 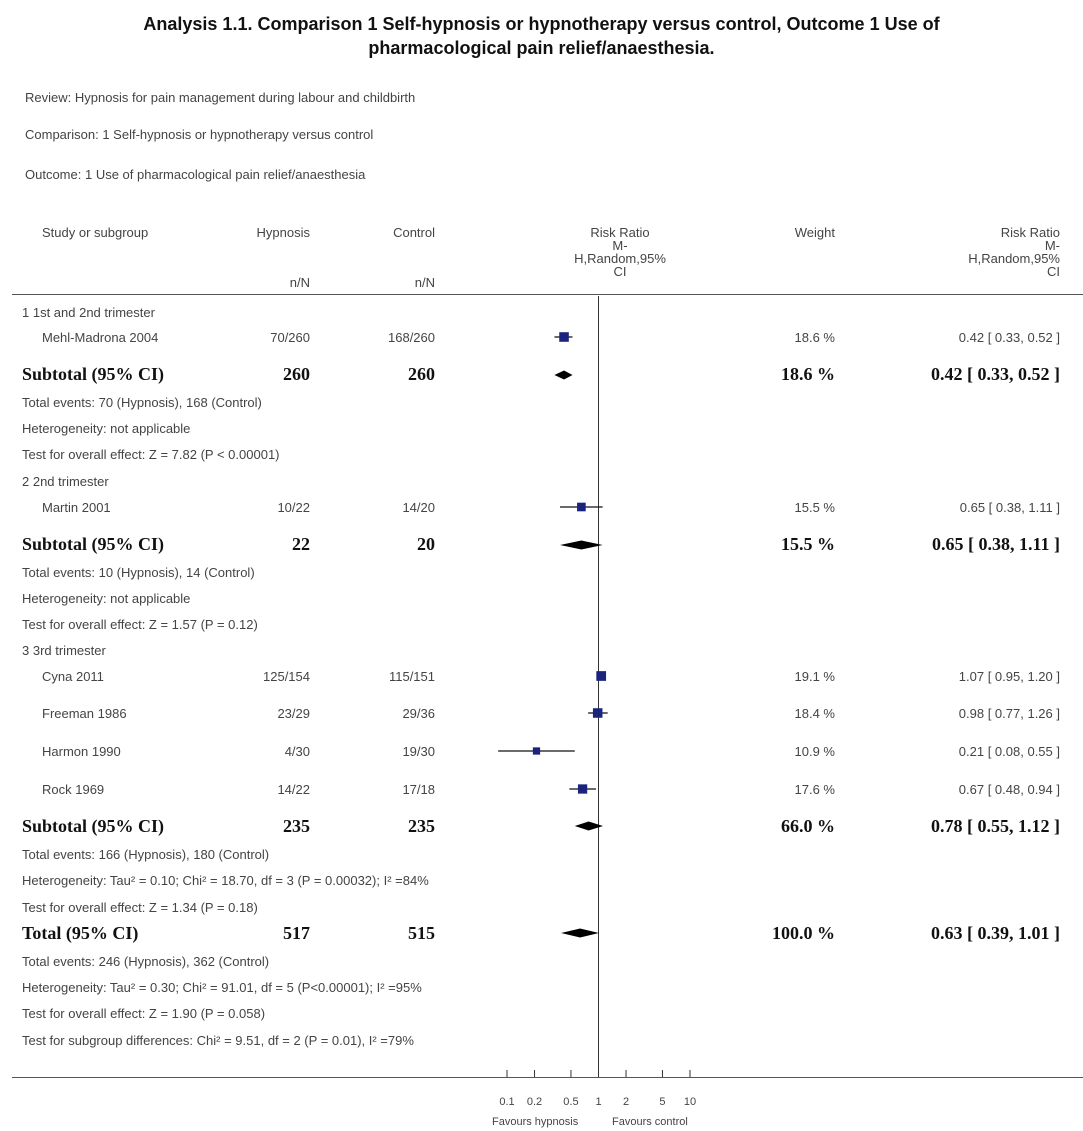 What do you see at coordinates (421, 933) in the screenshot?
I see `total-control: 515` at bounding box center [421, 933].